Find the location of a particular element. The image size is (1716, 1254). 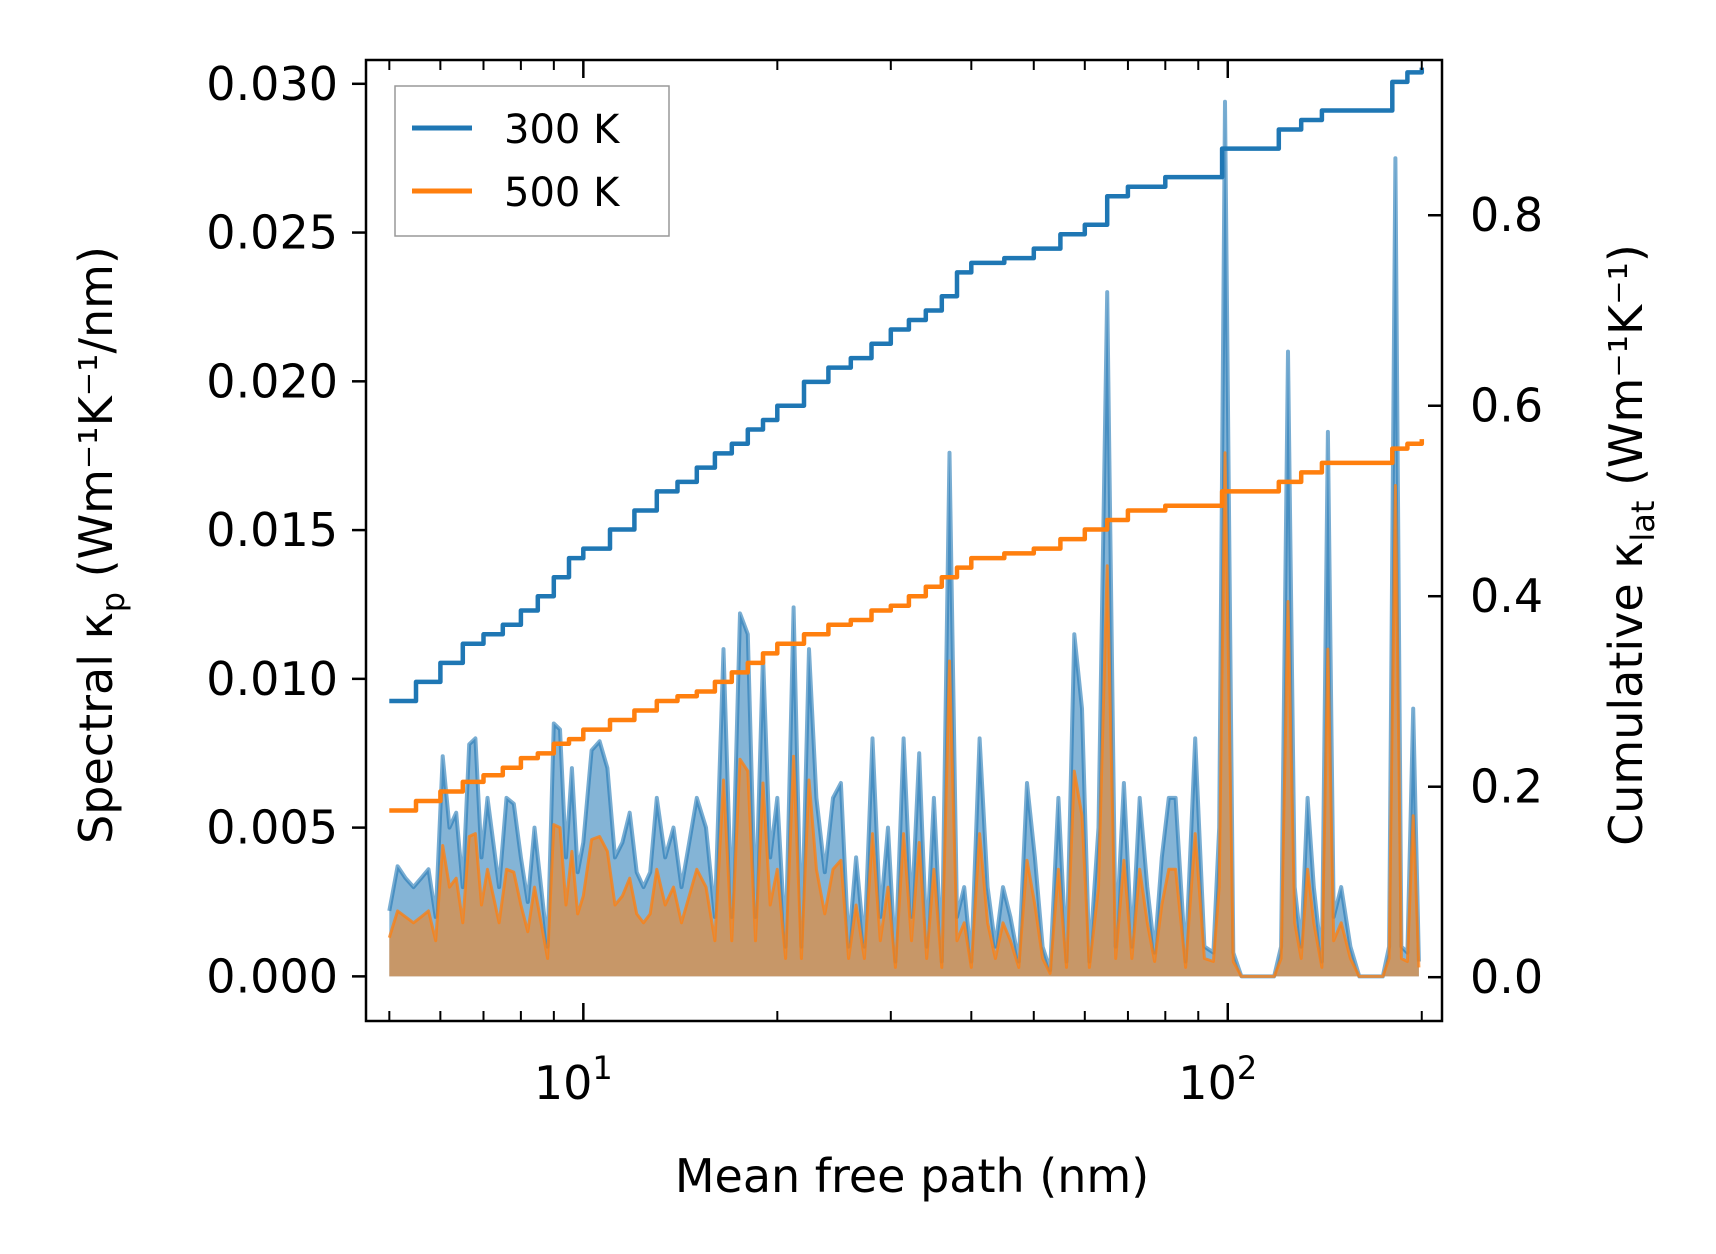

y-axis-right-title-sub: lat is located at coordinates (1643, 521).